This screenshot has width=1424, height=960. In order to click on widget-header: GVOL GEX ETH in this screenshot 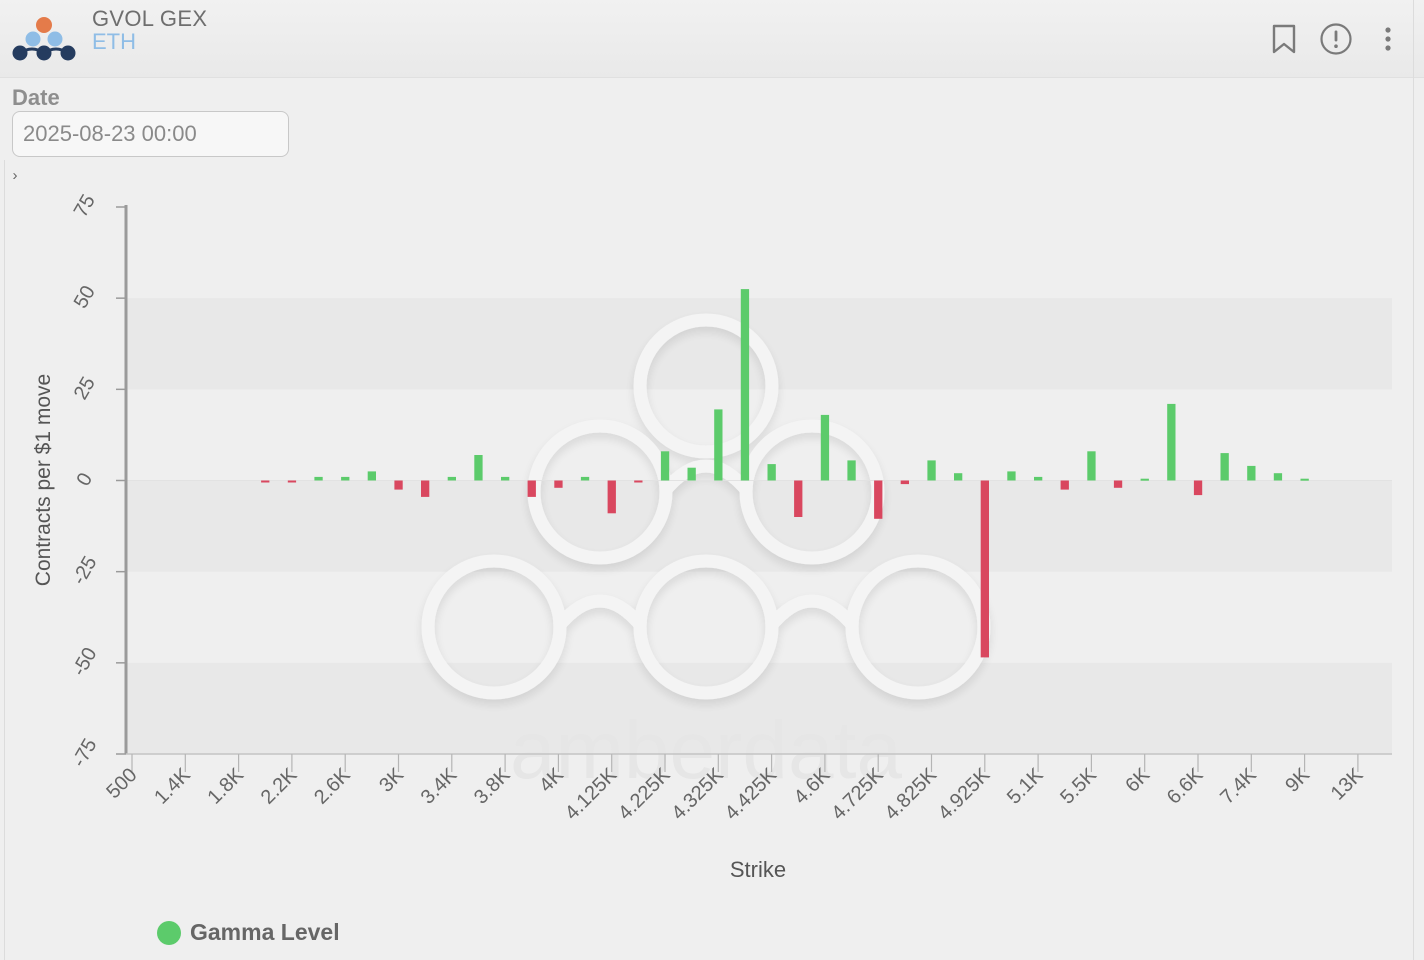, I will do `click(712, 39)`.